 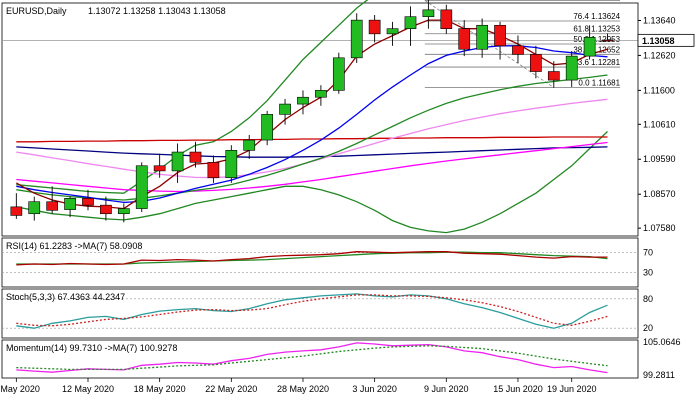 What do you see at coordinates (88, 389) in the screenshot?
I see `x-tick-label: 12 May 2020` at bounding box center [88, 389].